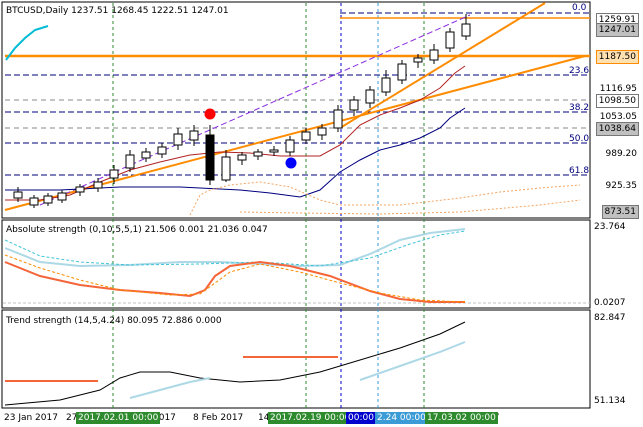  I want to click on price-label-resistance: 1187.50, so click(617, 57).